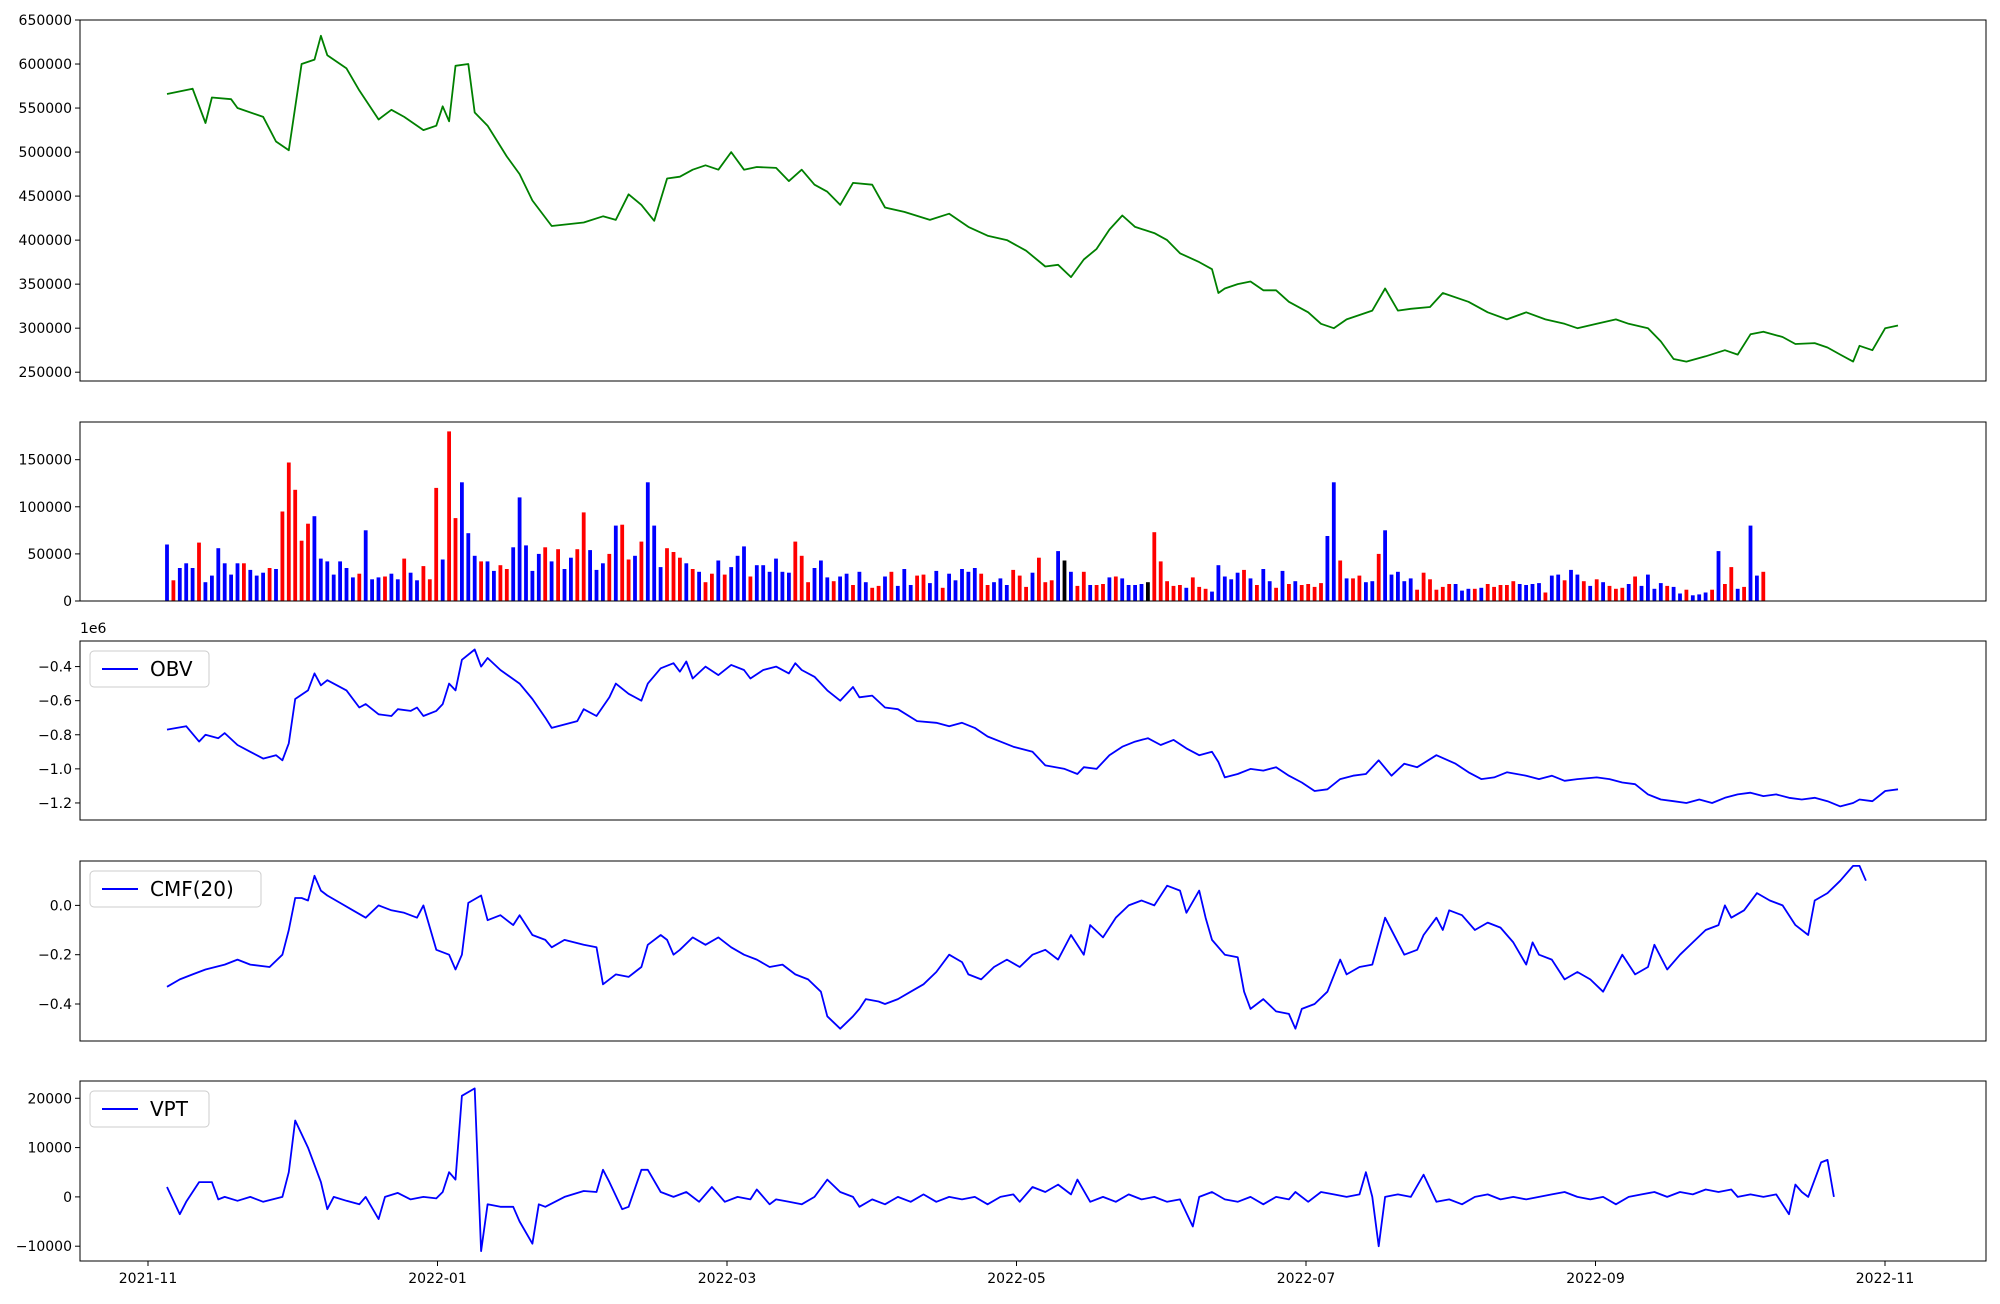 The image size is (2000, 1304). I want to click on y-tick-label-price: 650000, so click(45, 21).